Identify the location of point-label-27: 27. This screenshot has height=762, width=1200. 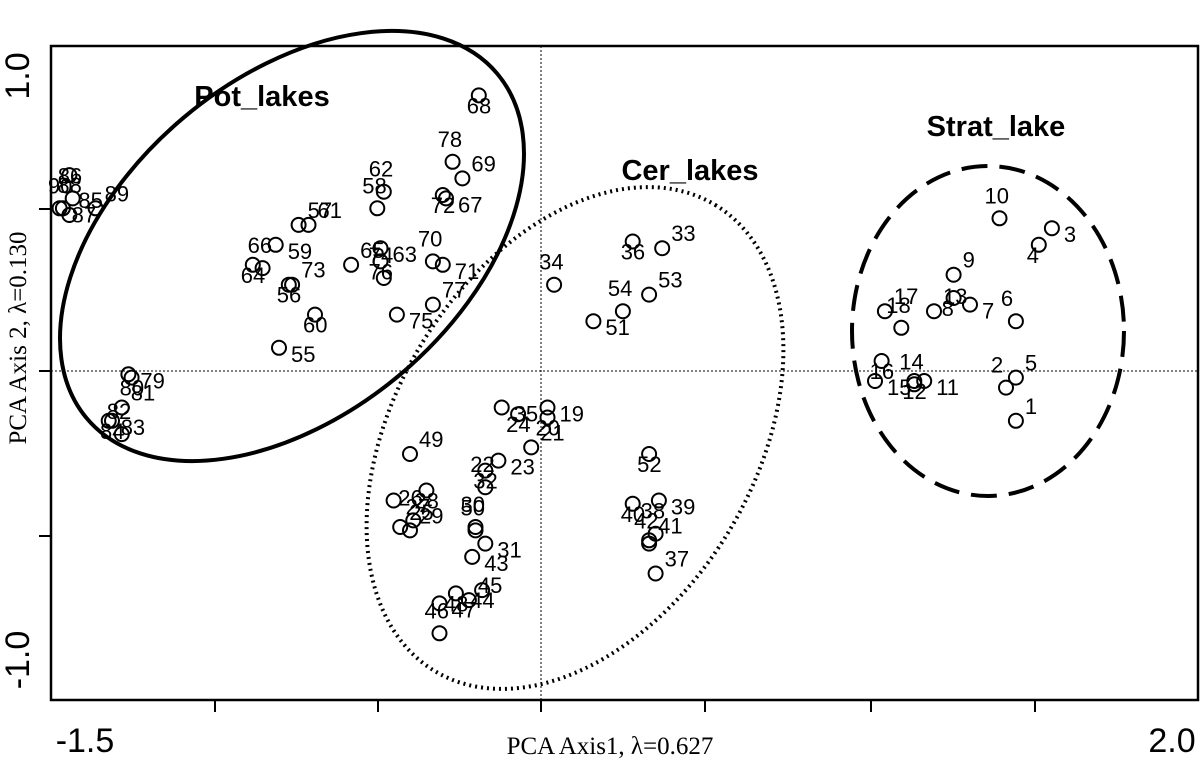
(418, 507).